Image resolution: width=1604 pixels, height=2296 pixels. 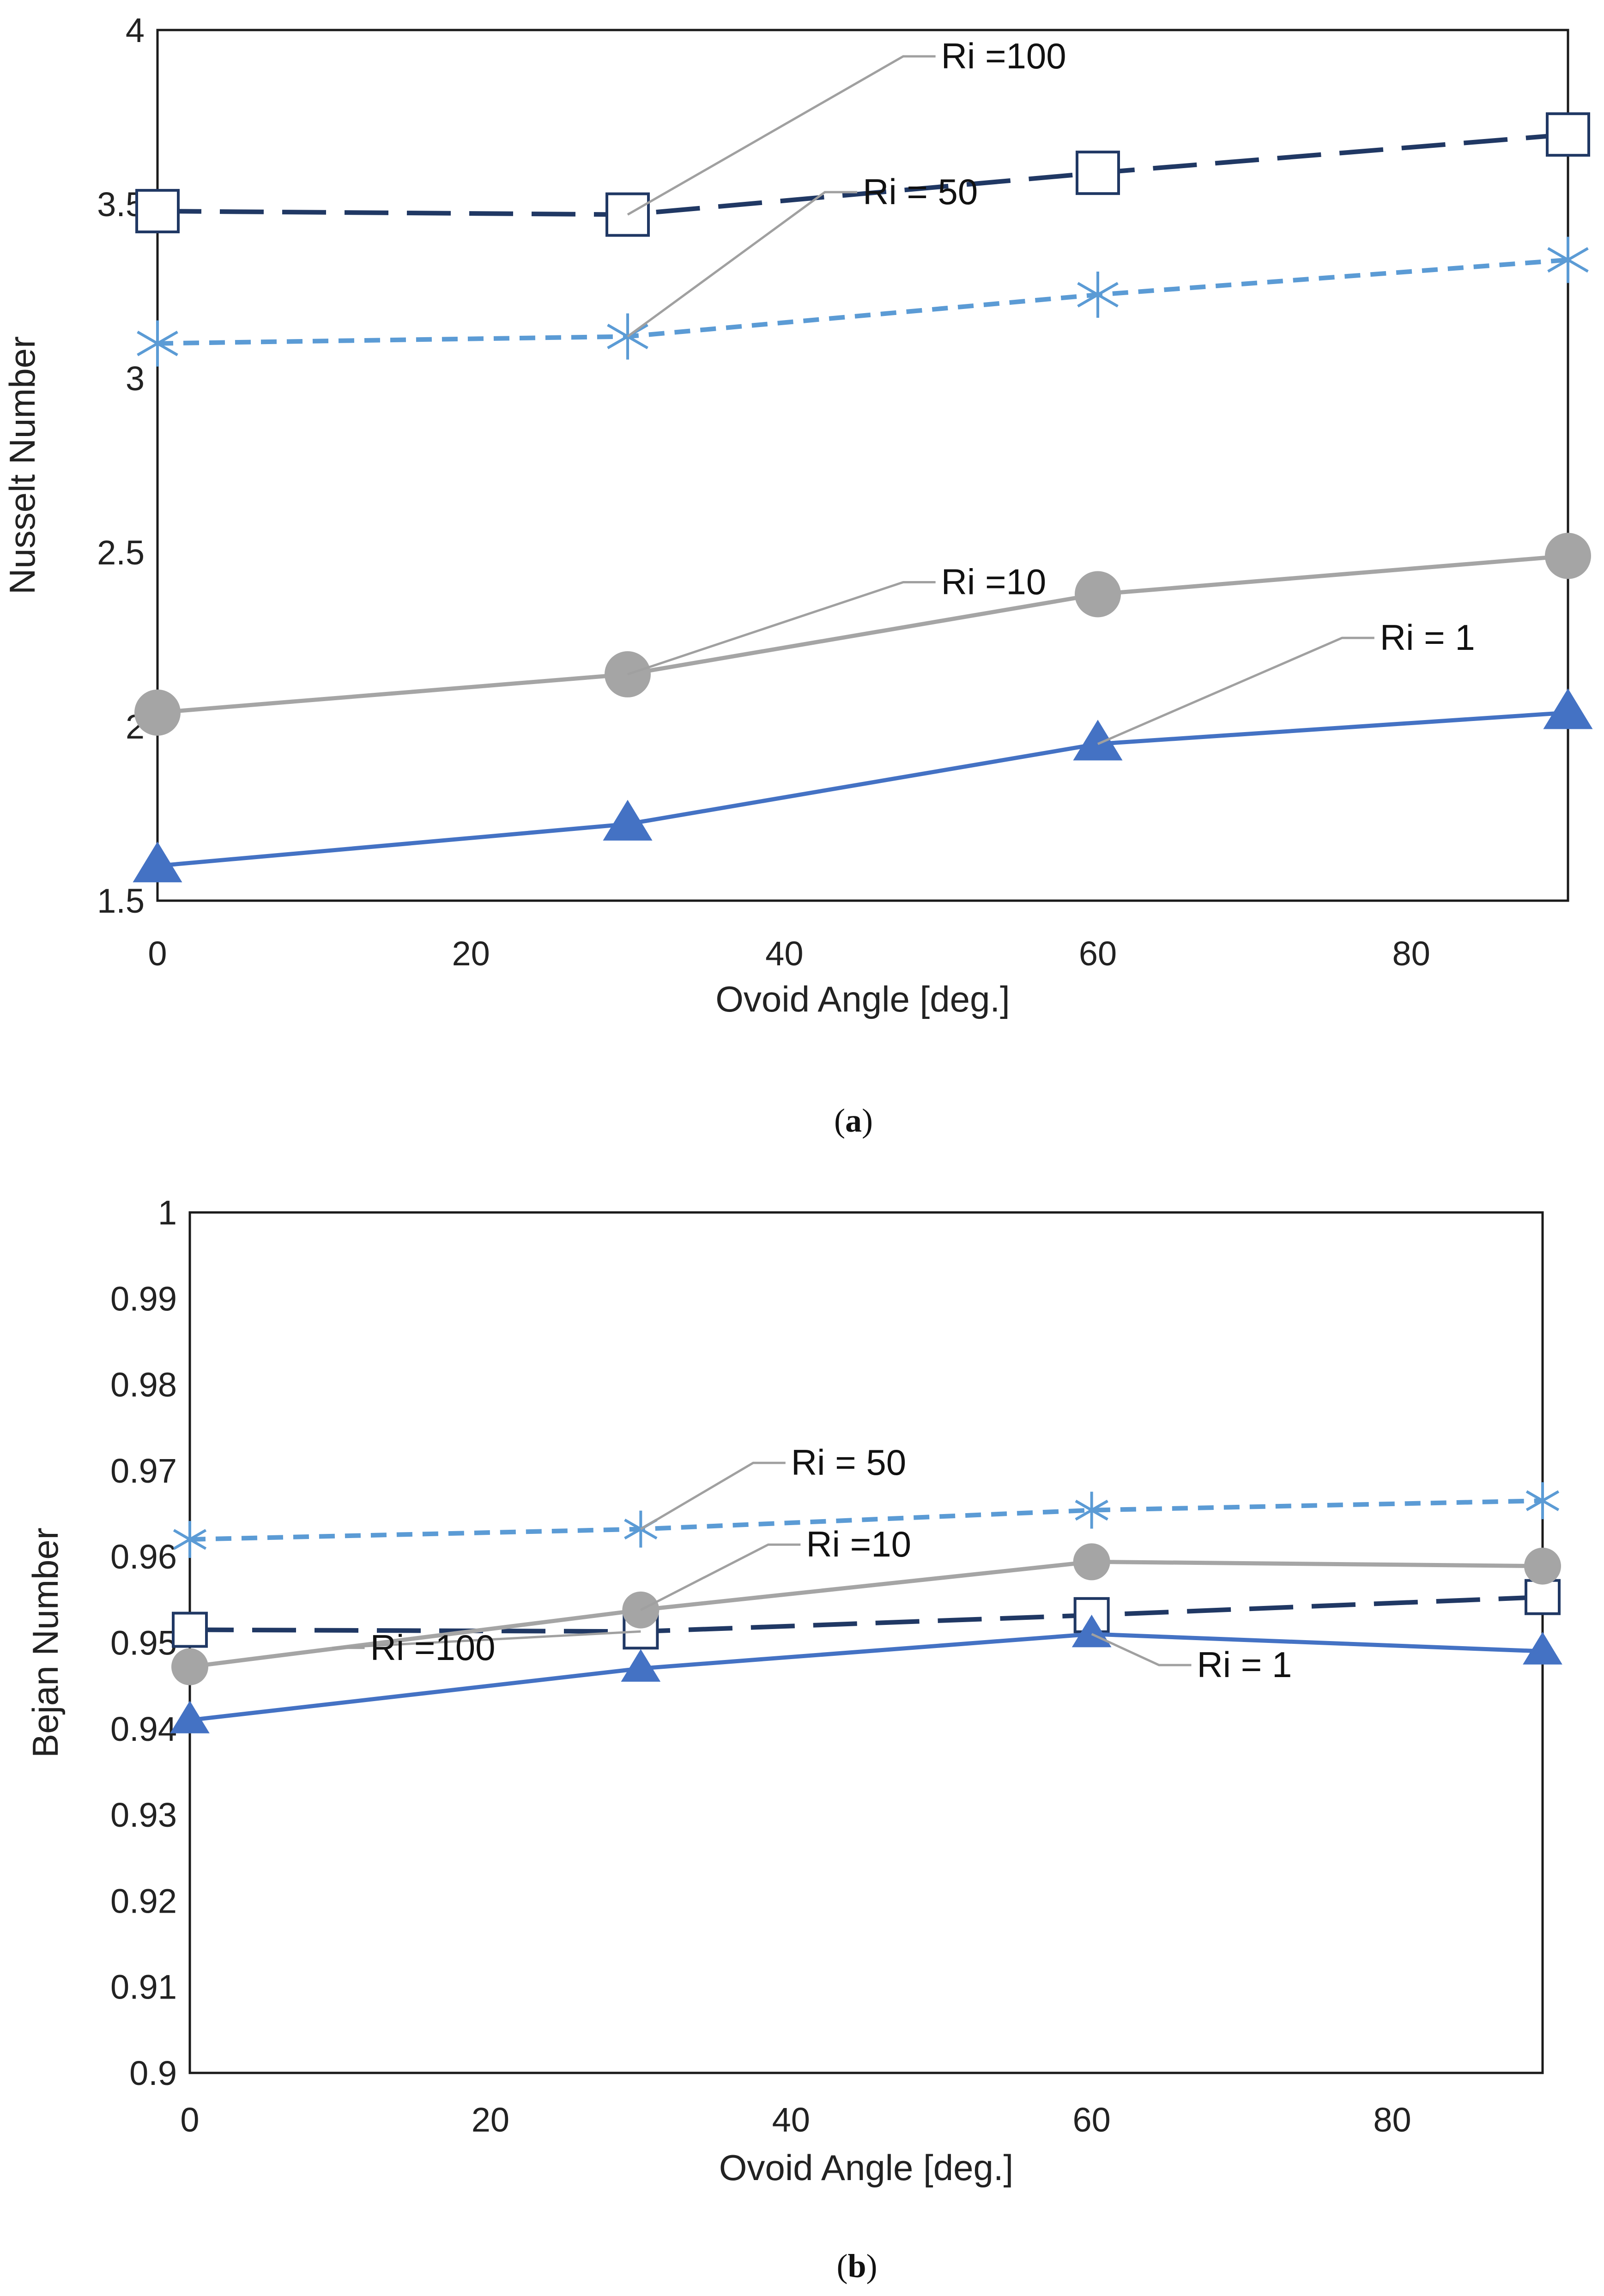 I want to click on y-axis-label: Nusselt Number, so click(x=22, y=465).